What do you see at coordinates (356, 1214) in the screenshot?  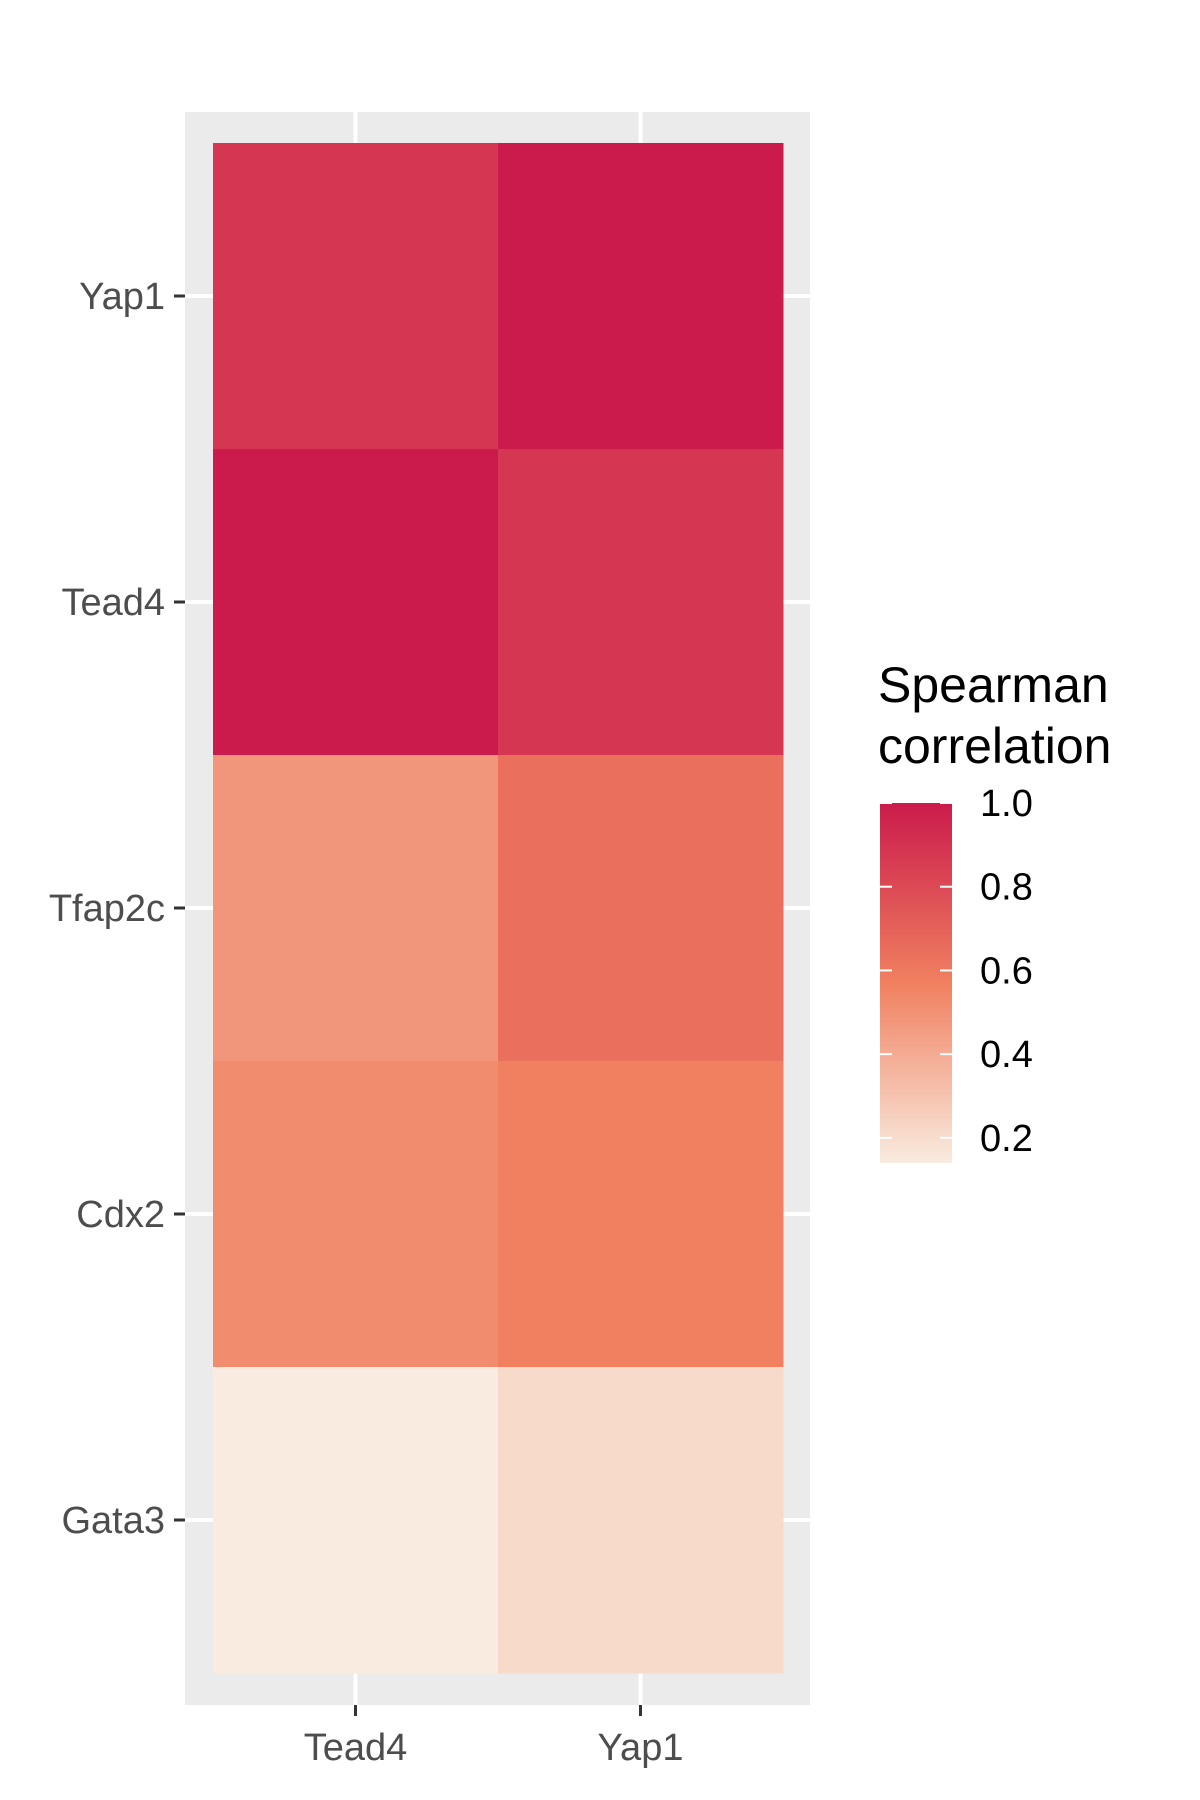 I see `heatmap-cell-tead4-cdx2` at bounding box center [356, 1214].